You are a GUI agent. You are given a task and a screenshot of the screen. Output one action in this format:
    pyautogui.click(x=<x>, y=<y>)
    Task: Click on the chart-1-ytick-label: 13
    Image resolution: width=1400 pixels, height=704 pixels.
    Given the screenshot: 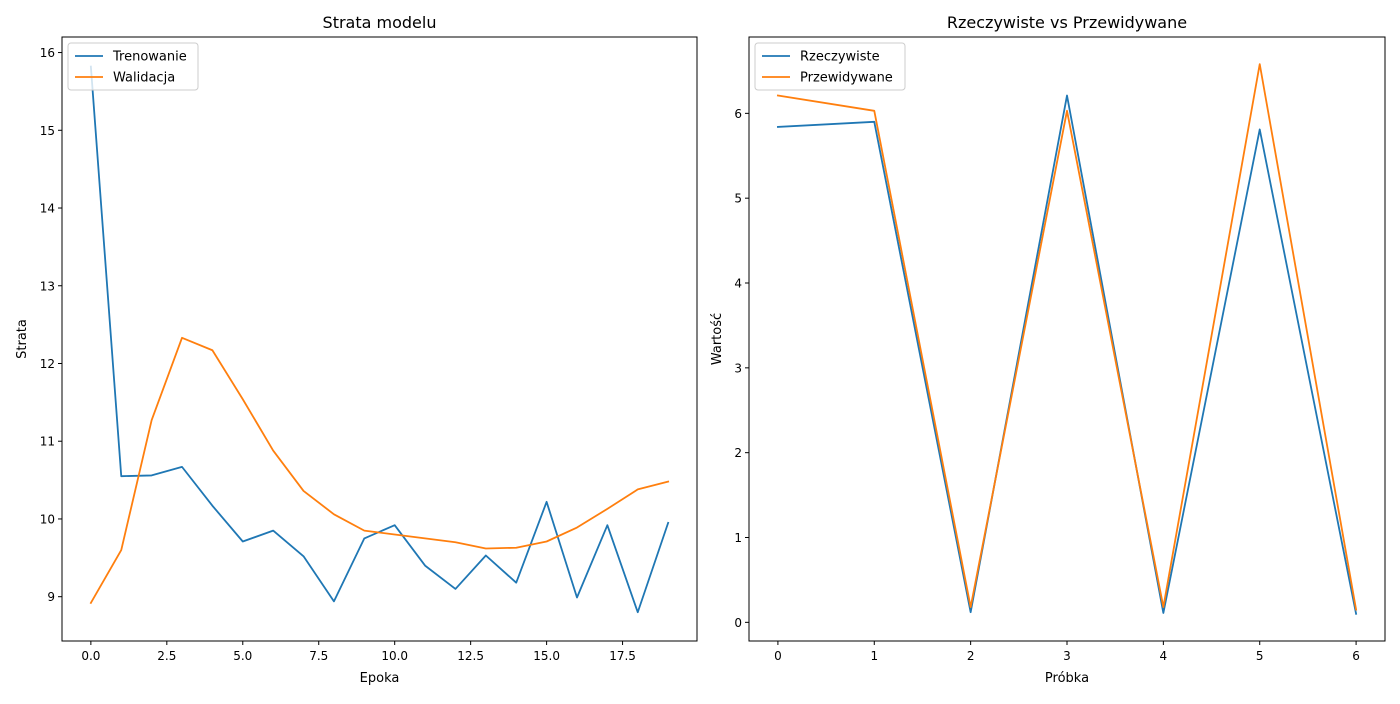 What is the action you would take?
    pyautogui.click(x=47, y=286)
    